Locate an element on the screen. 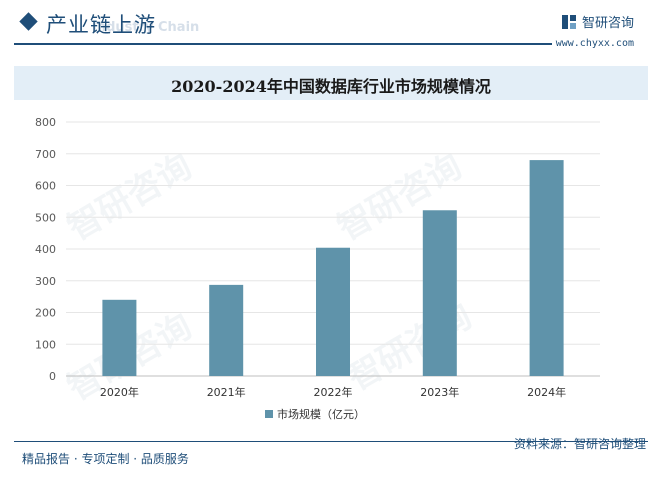 Image resolution: width=662 pixels, height=480 pixels. x-tick-label: 2022年 is located at coordinates (333, 392).